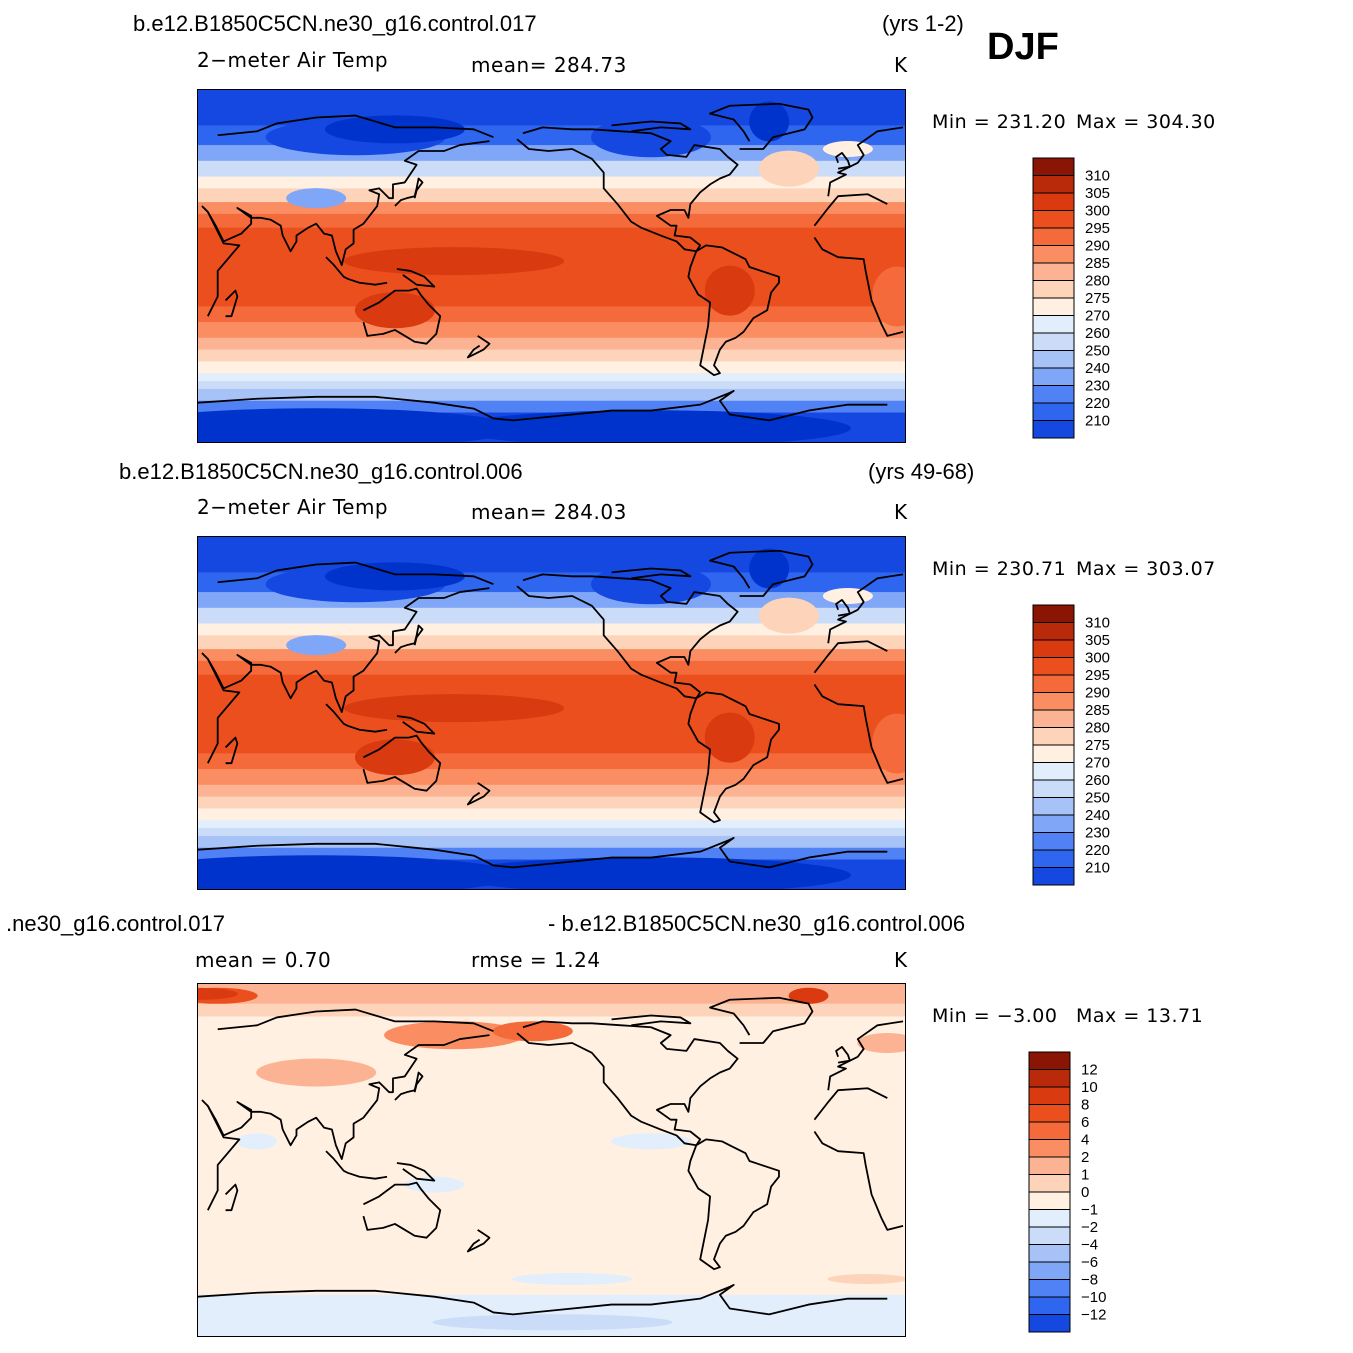 This screenshot has height=1353, width=1353. I want to click on panel3-max: Max = 13.71, so click(1140, 1016).